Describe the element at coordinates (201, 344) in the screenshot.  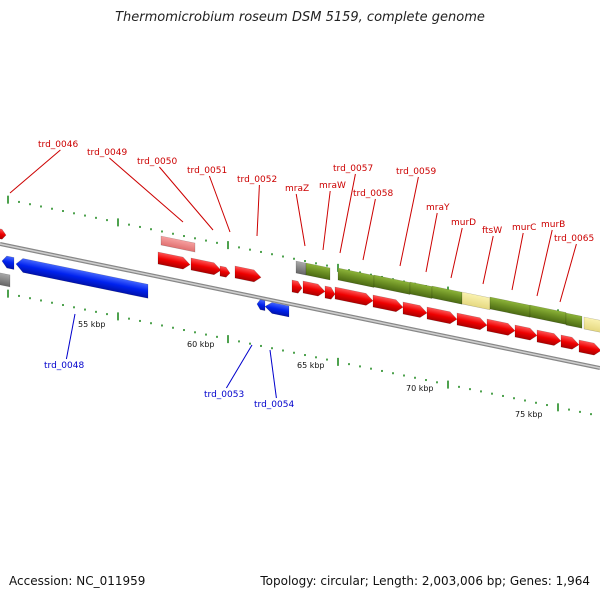
I see `kbp-label: 60 kbp` at that location.